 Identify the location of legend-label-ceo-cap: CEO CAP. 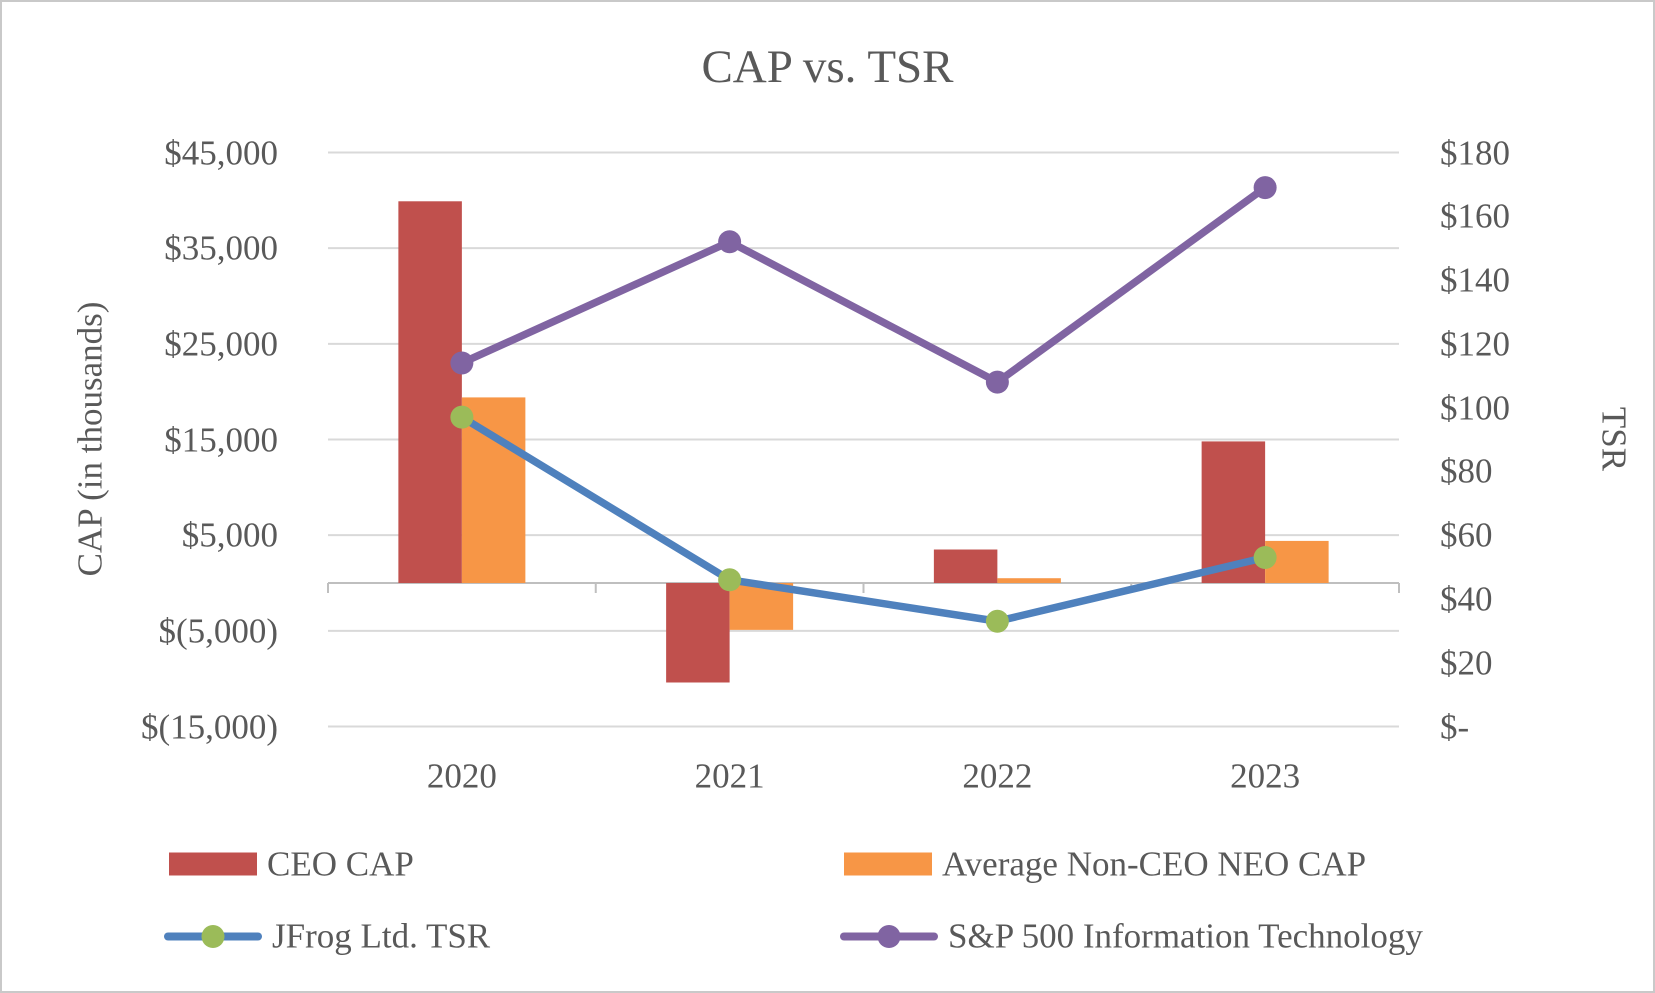
(340, 864).